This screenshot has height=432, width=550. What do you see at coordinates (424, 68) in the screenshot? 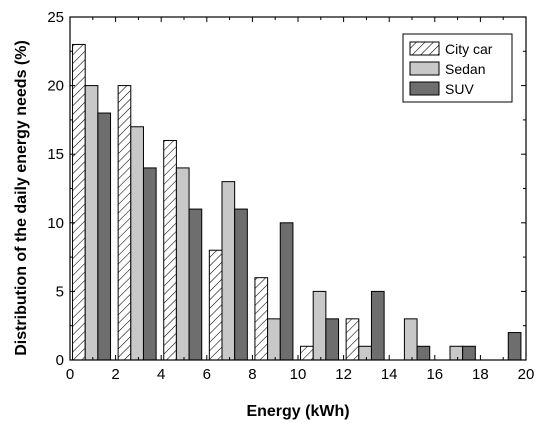
I see `legend-swatch-sedan` at bounding box center [424, 68].